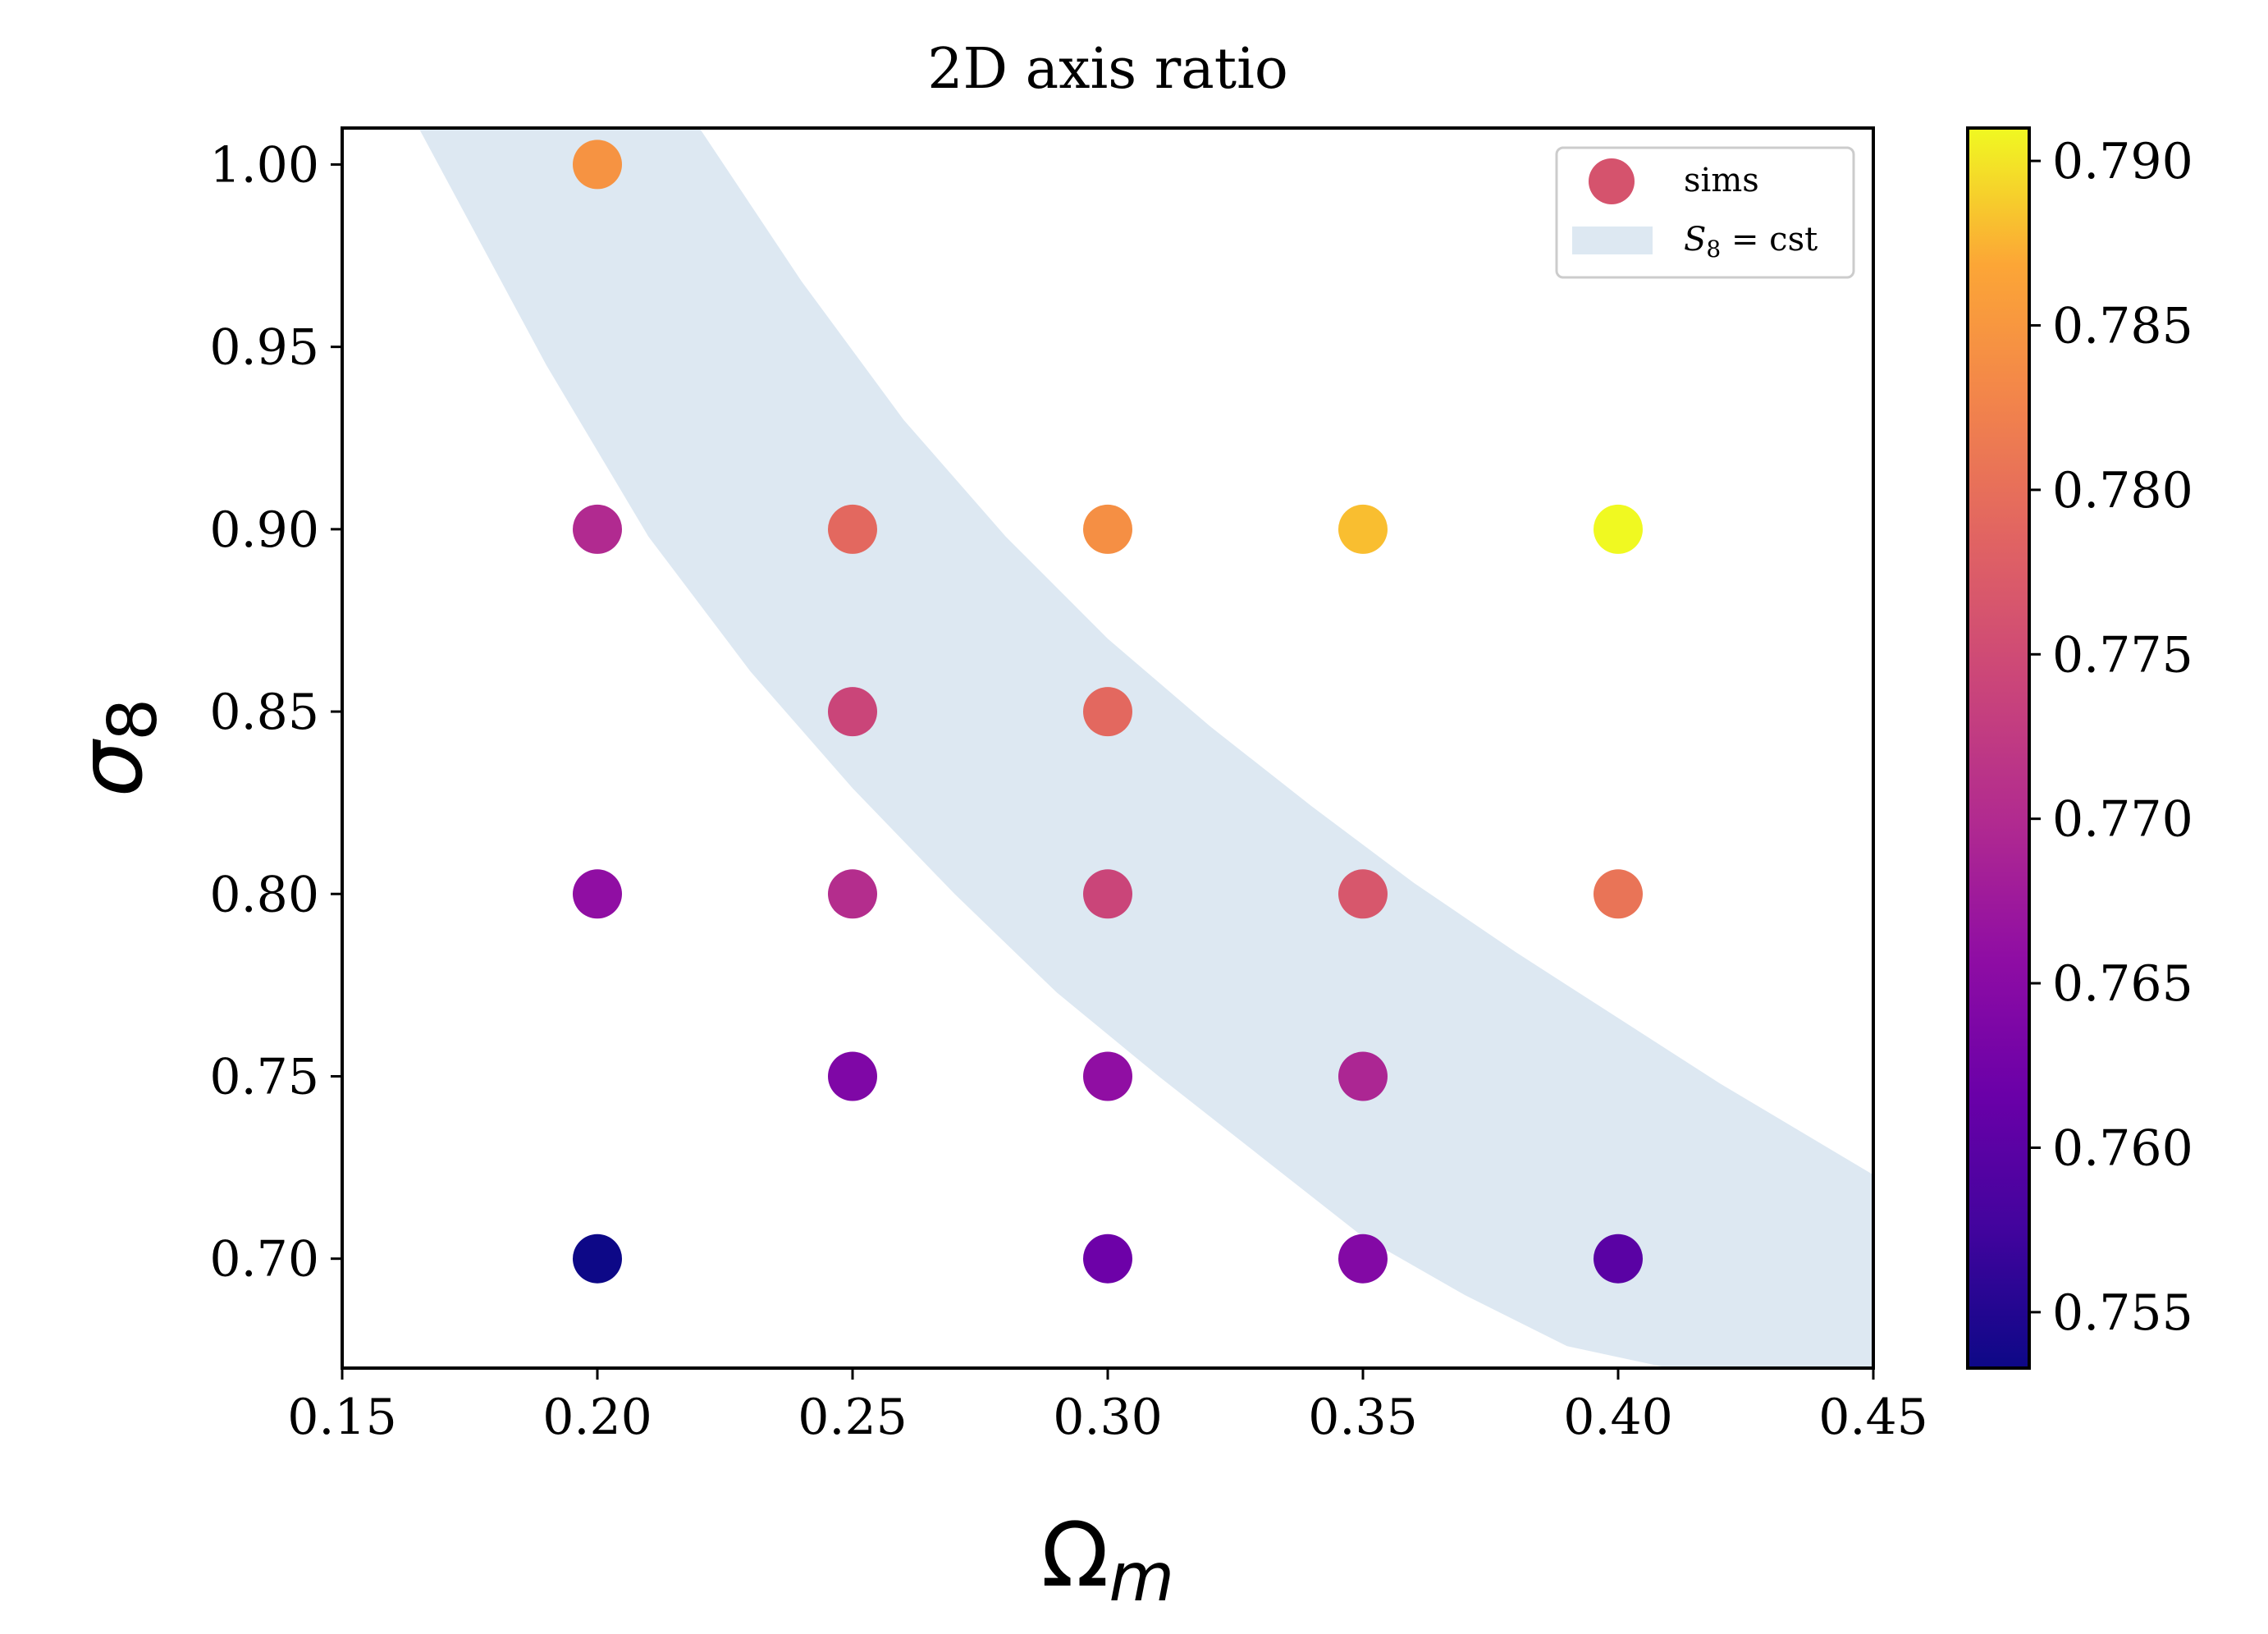  What do you see at coordinates (2122, 984) in the screenshot?
I see `colorbar-tick-label: 0.765` at bounding box center [2122, 984].